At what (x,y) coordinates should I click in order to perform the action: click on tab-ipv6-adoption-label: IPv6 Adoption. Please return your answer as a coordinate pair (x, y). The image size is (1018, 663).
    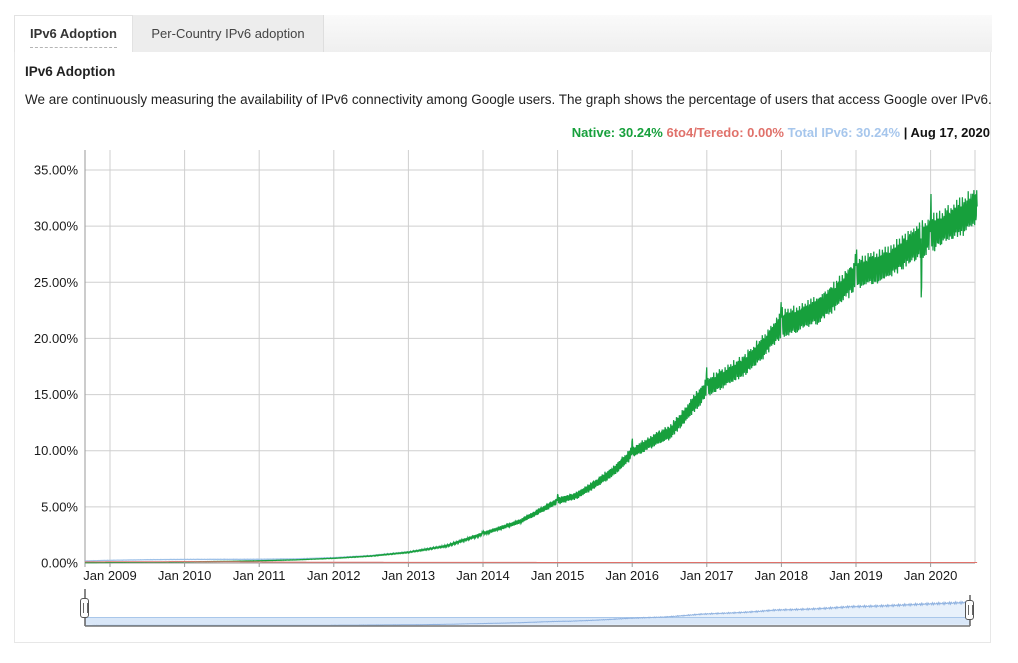
    Looking at the image, I should click on (73, 37).